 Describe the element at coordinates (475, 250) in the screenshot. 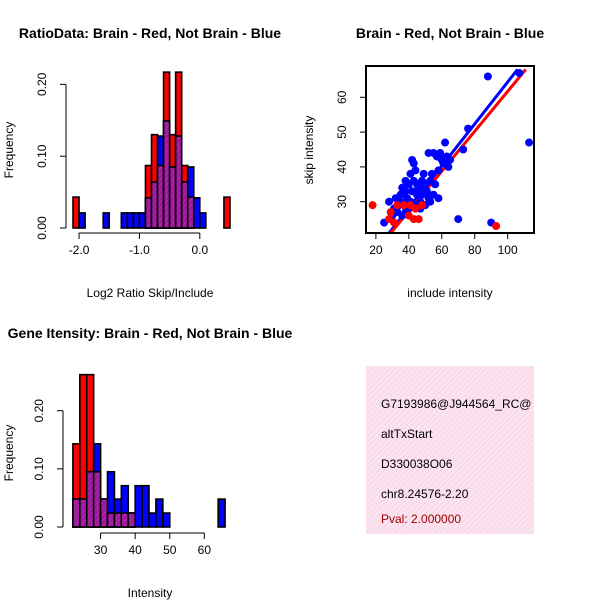

I see `scatter-x-tick-label: 80` at that location.